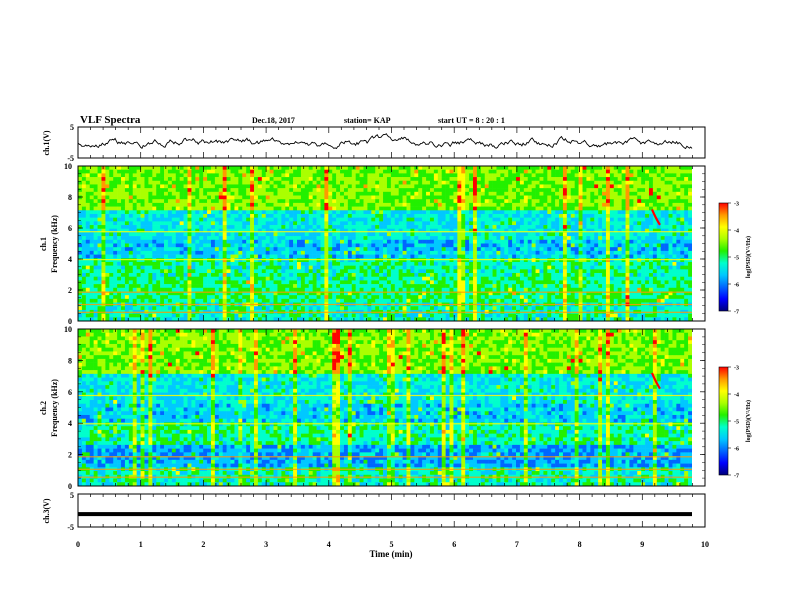 This screenshot has height=612, width=792. What do you see at coordinates (110, 120) in the screenshot?
I see `figure-title: VLF Spectra` at bounding box center [110, 120].